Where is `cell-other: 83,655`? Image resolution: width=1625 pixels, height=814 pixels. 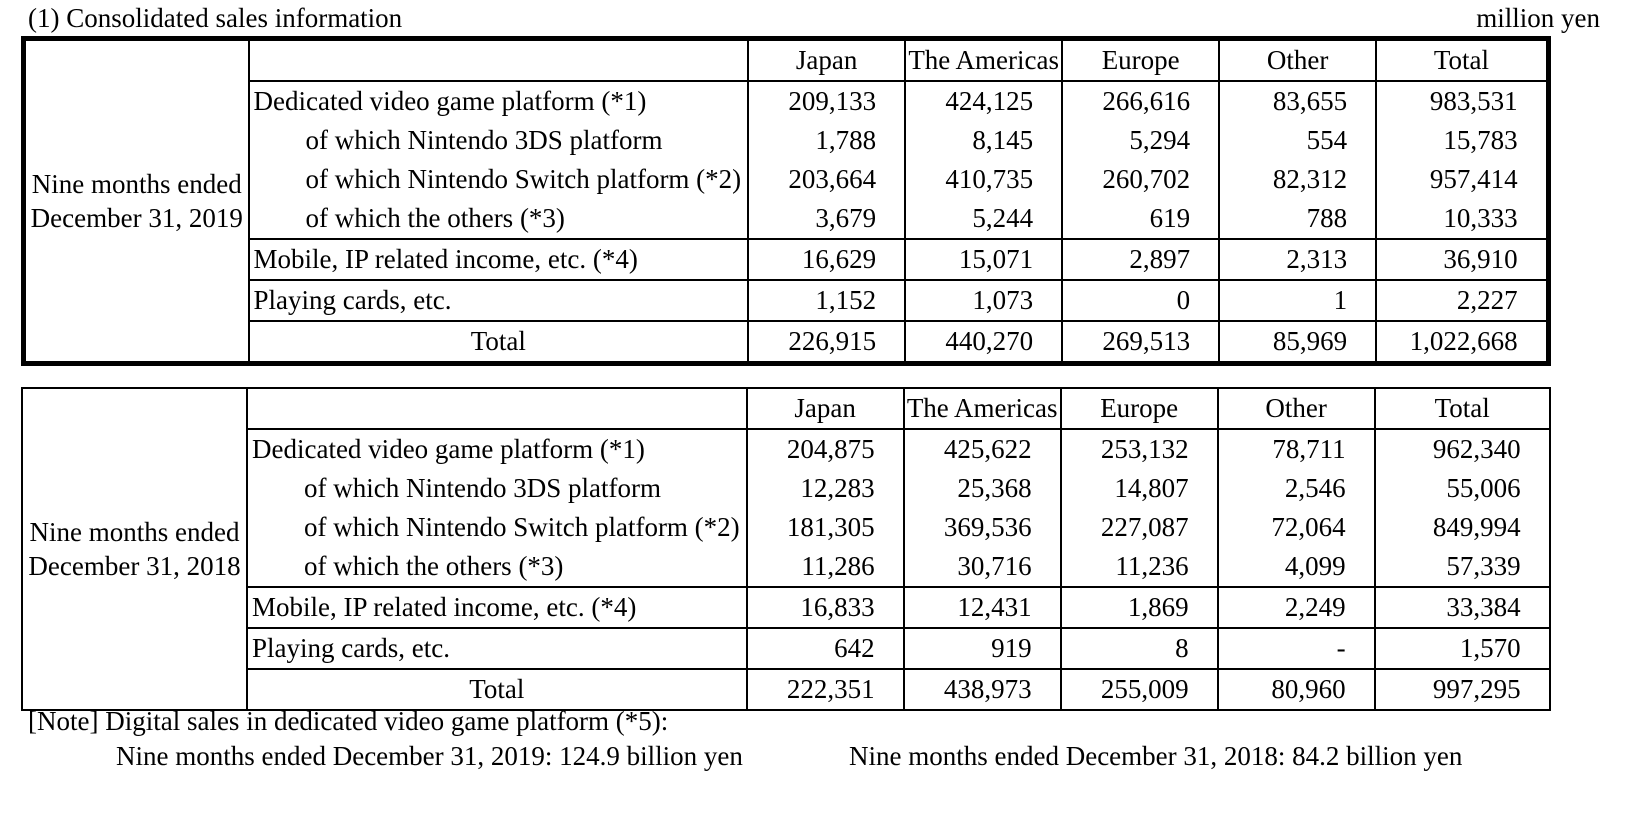
cell-other: 83,655 is located at coordinates (1298, 100).